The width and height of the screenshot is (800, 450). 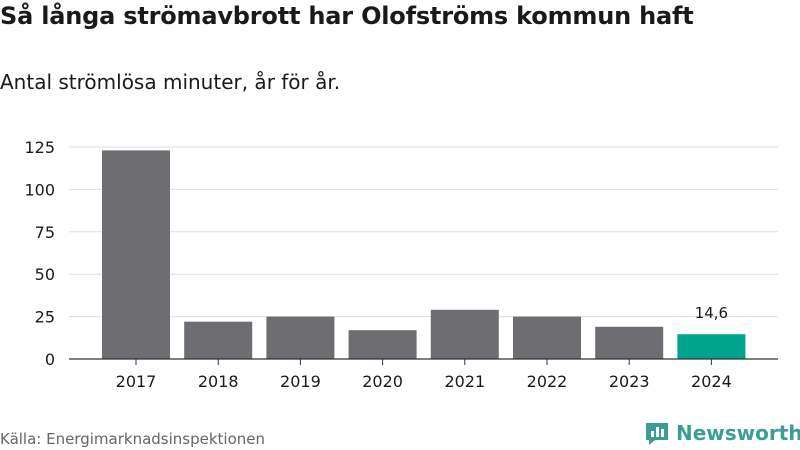 I want to click on x-tick-label: 2022, so click(x=547, y=381).